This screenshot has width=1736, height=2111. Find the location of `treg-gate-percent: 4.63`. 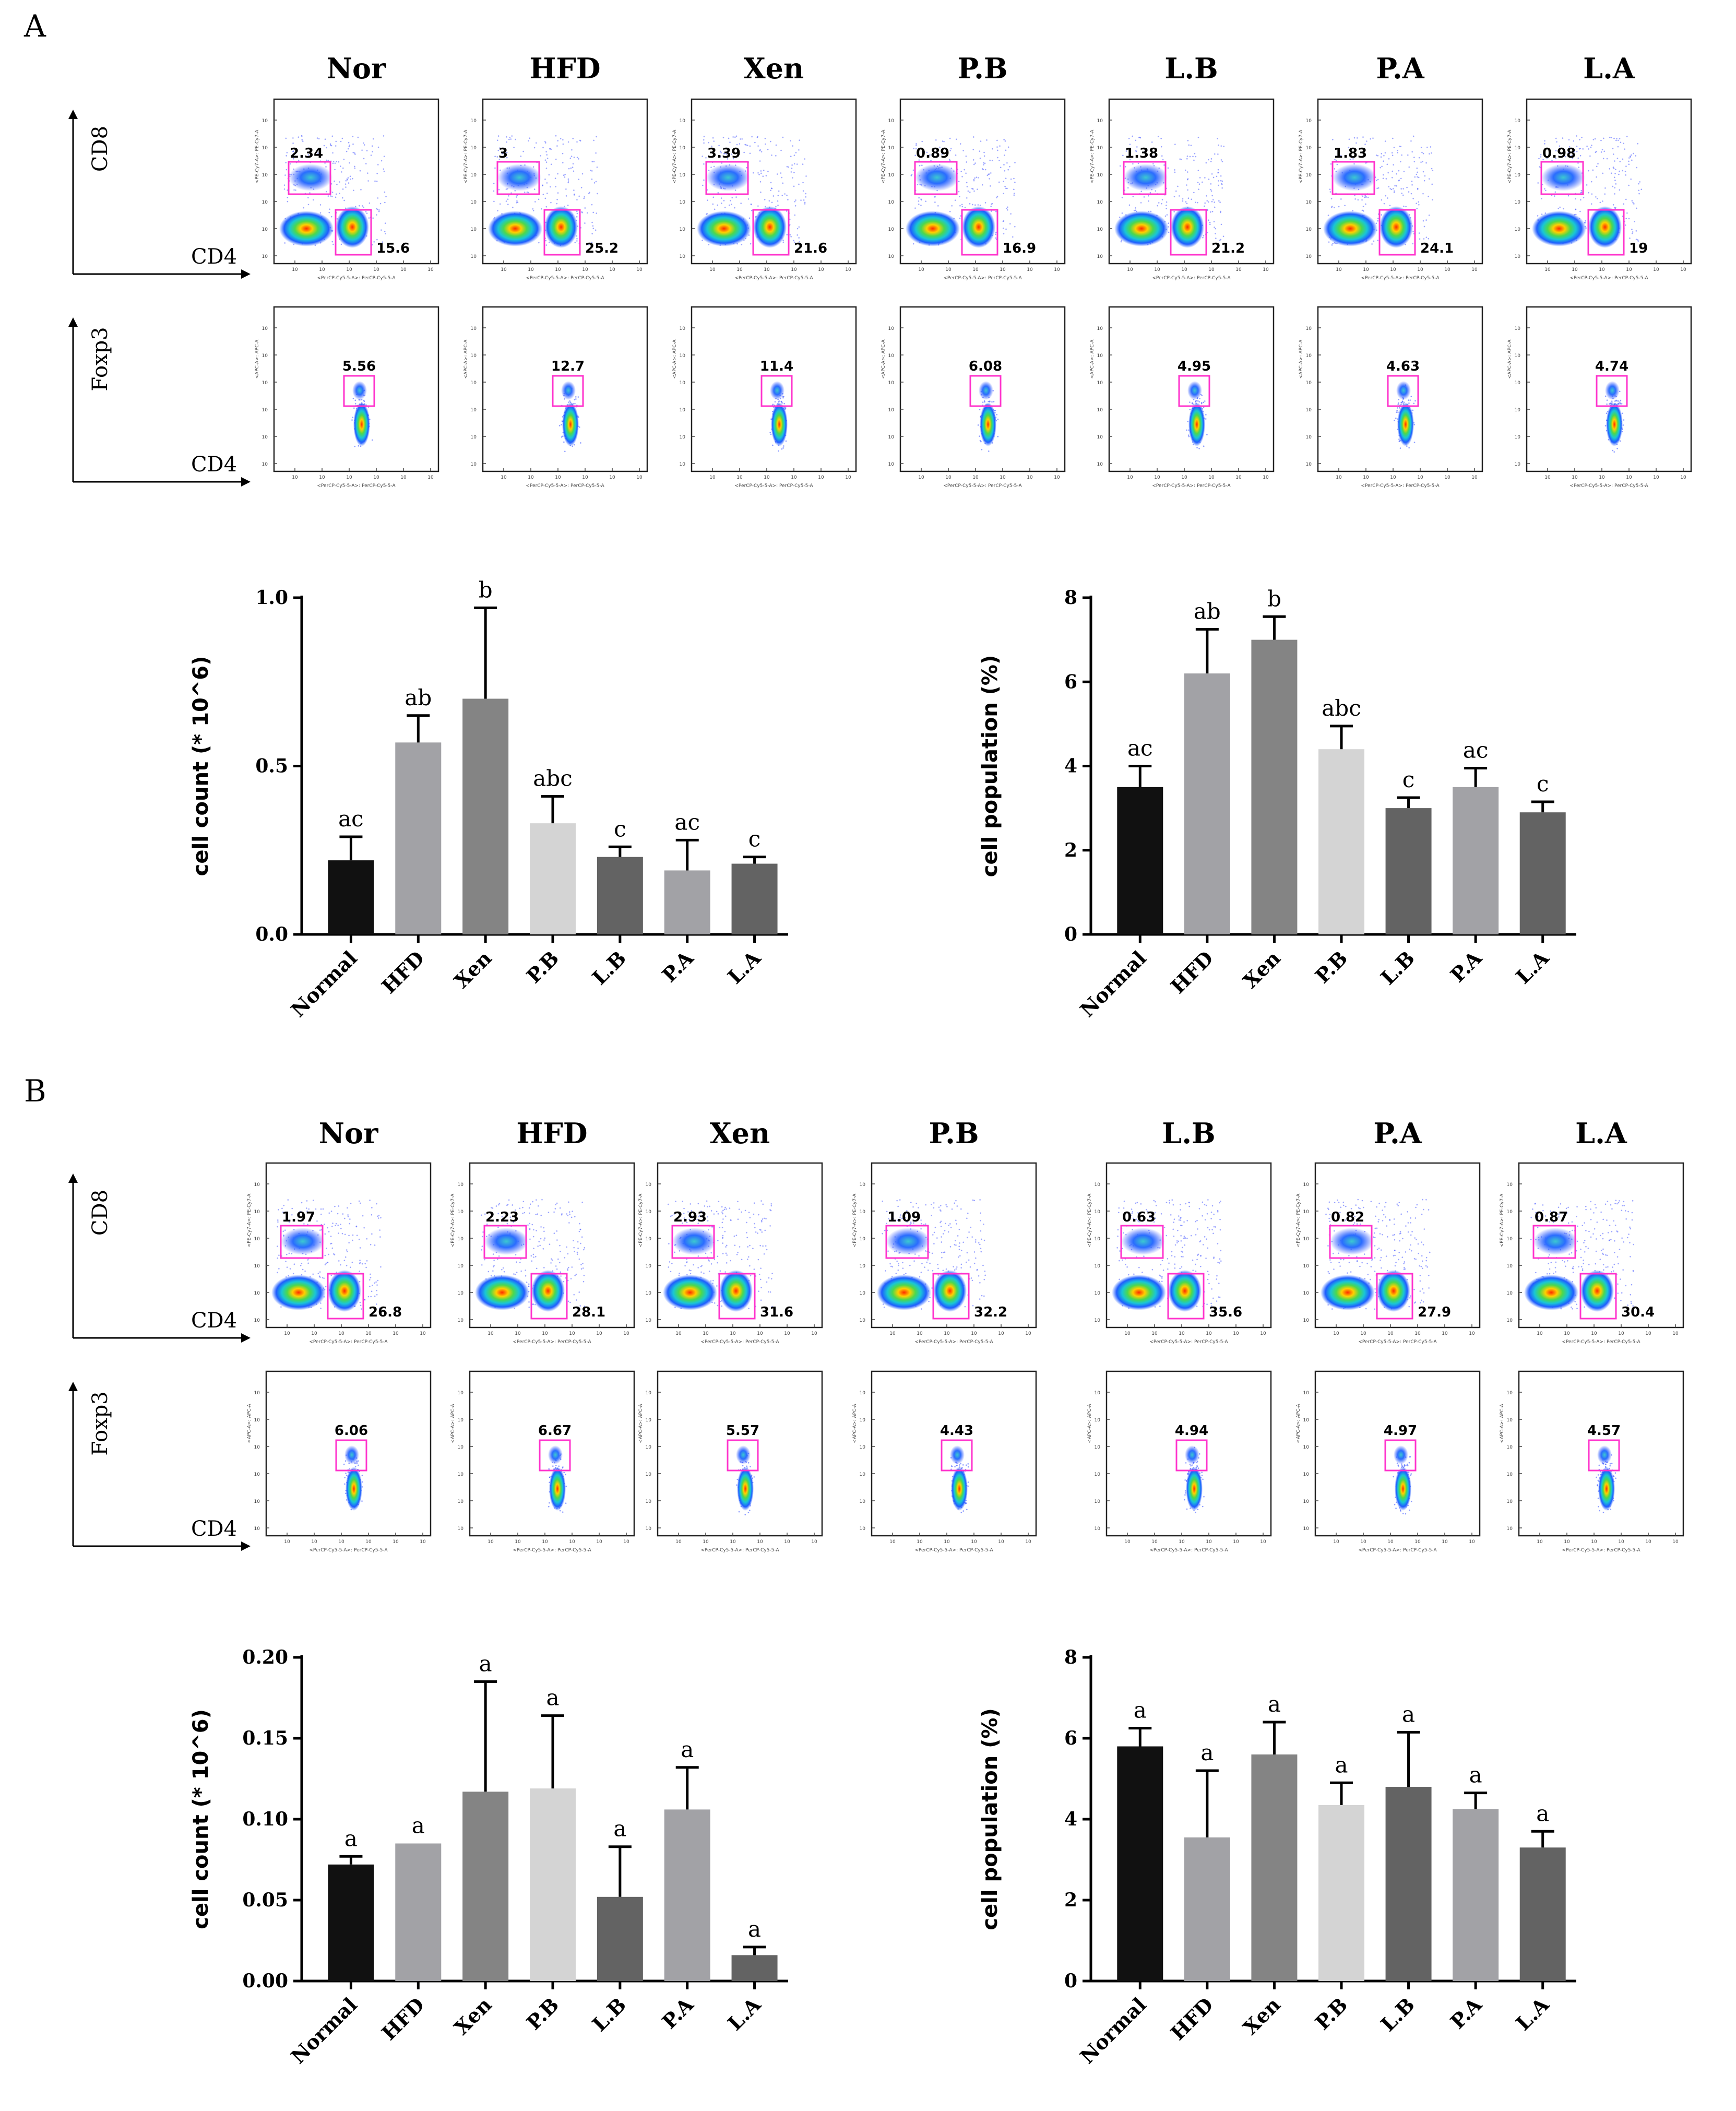

treg-gate-percent: 4.63 is located at coordinates (1403, 366).